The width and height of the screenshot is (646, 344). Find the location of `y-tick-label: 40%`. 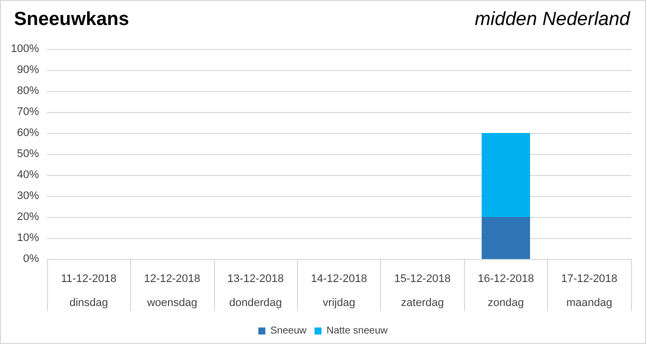

y-tick-label: 40% is located at coordinates (28, 175).